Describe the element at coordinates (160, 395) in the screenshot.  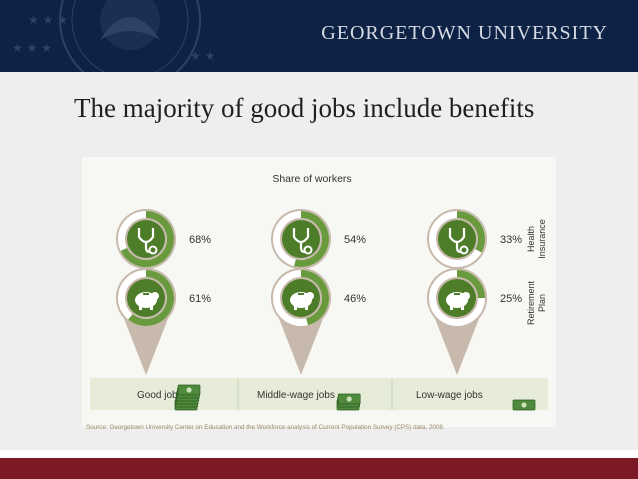
I see `category-label: Good jobs` at that location.